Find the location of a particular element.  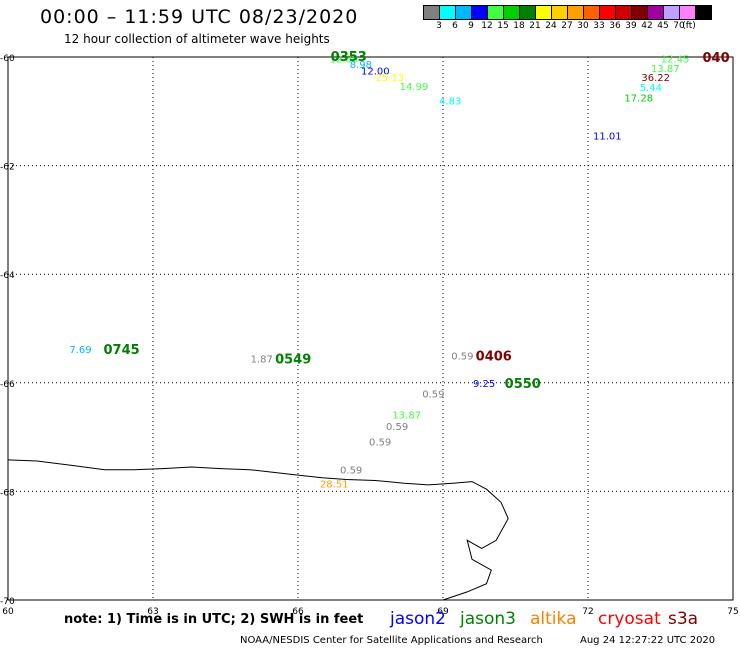

timestamp-text: Aug 24 12:27:22 UTC 2020 is located at coordinates (648, 640).